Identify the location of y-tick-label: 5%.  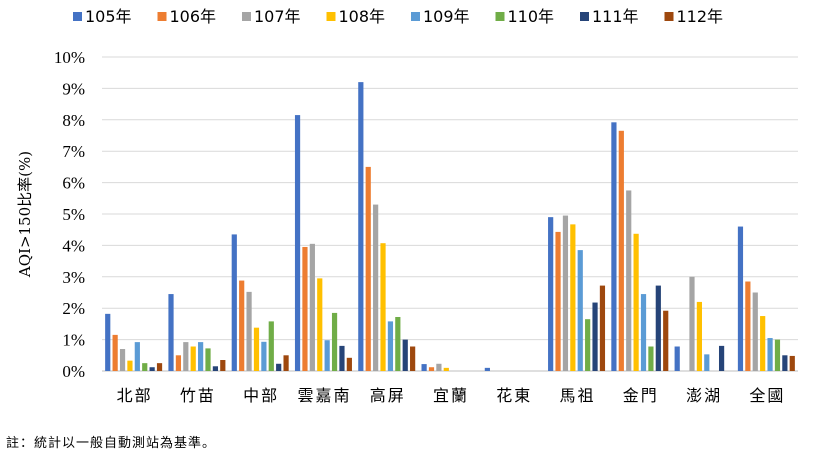
(73, 214).